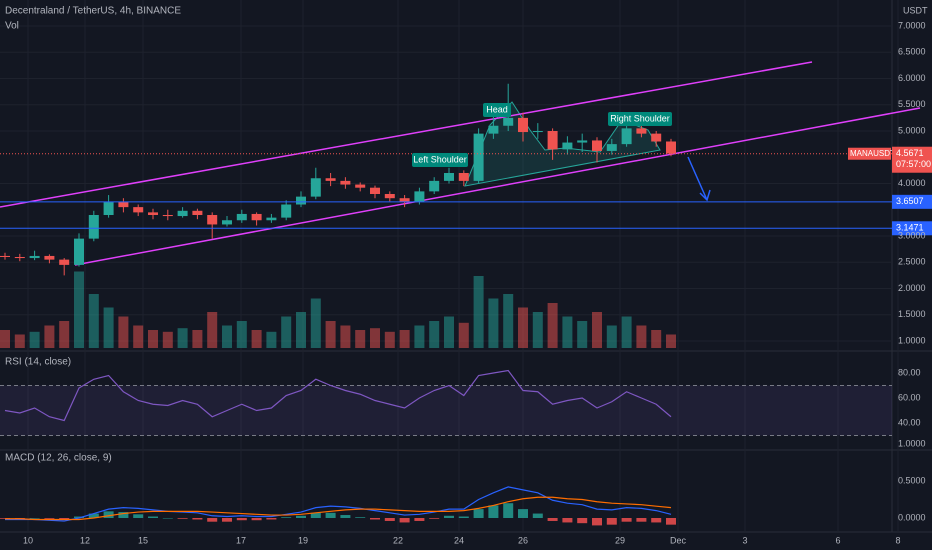  What do you see at coordinates (912, 288) in the screenshot?
I see `price-tick-label: 2.0000` at bounding box center [912, 288].